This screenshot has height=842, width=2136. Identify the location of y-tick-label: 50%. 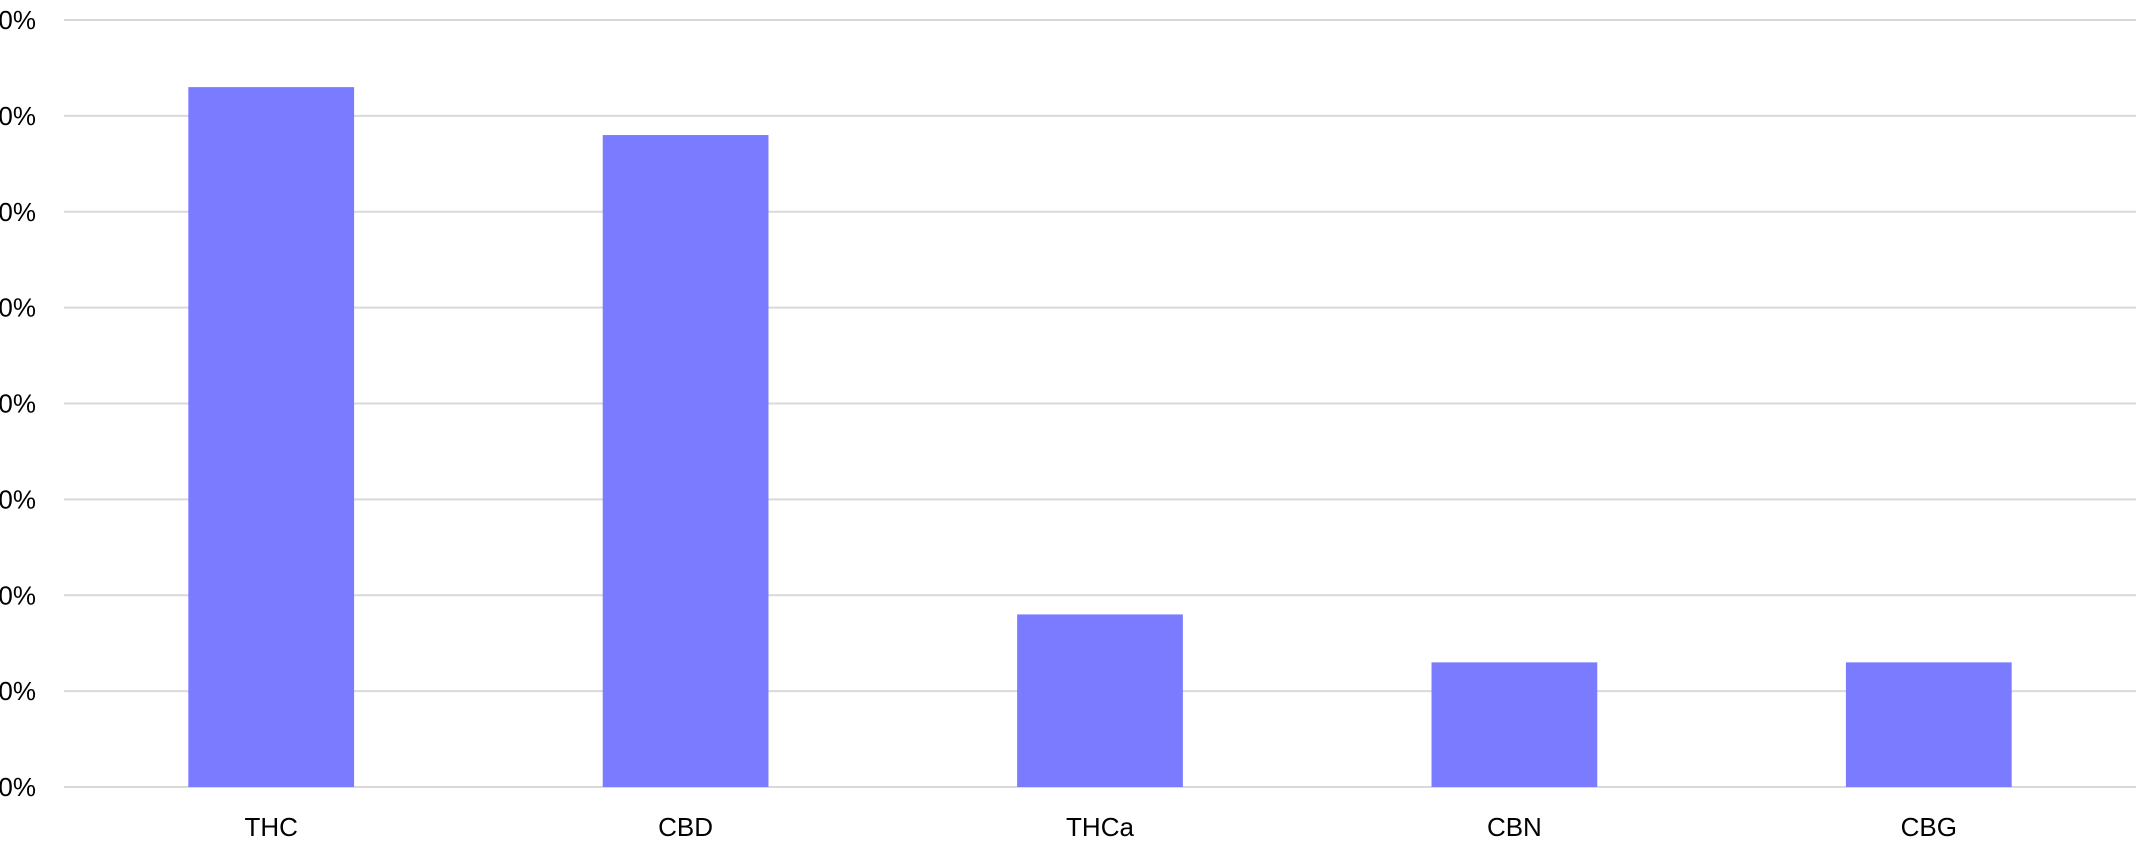
(18, 308).